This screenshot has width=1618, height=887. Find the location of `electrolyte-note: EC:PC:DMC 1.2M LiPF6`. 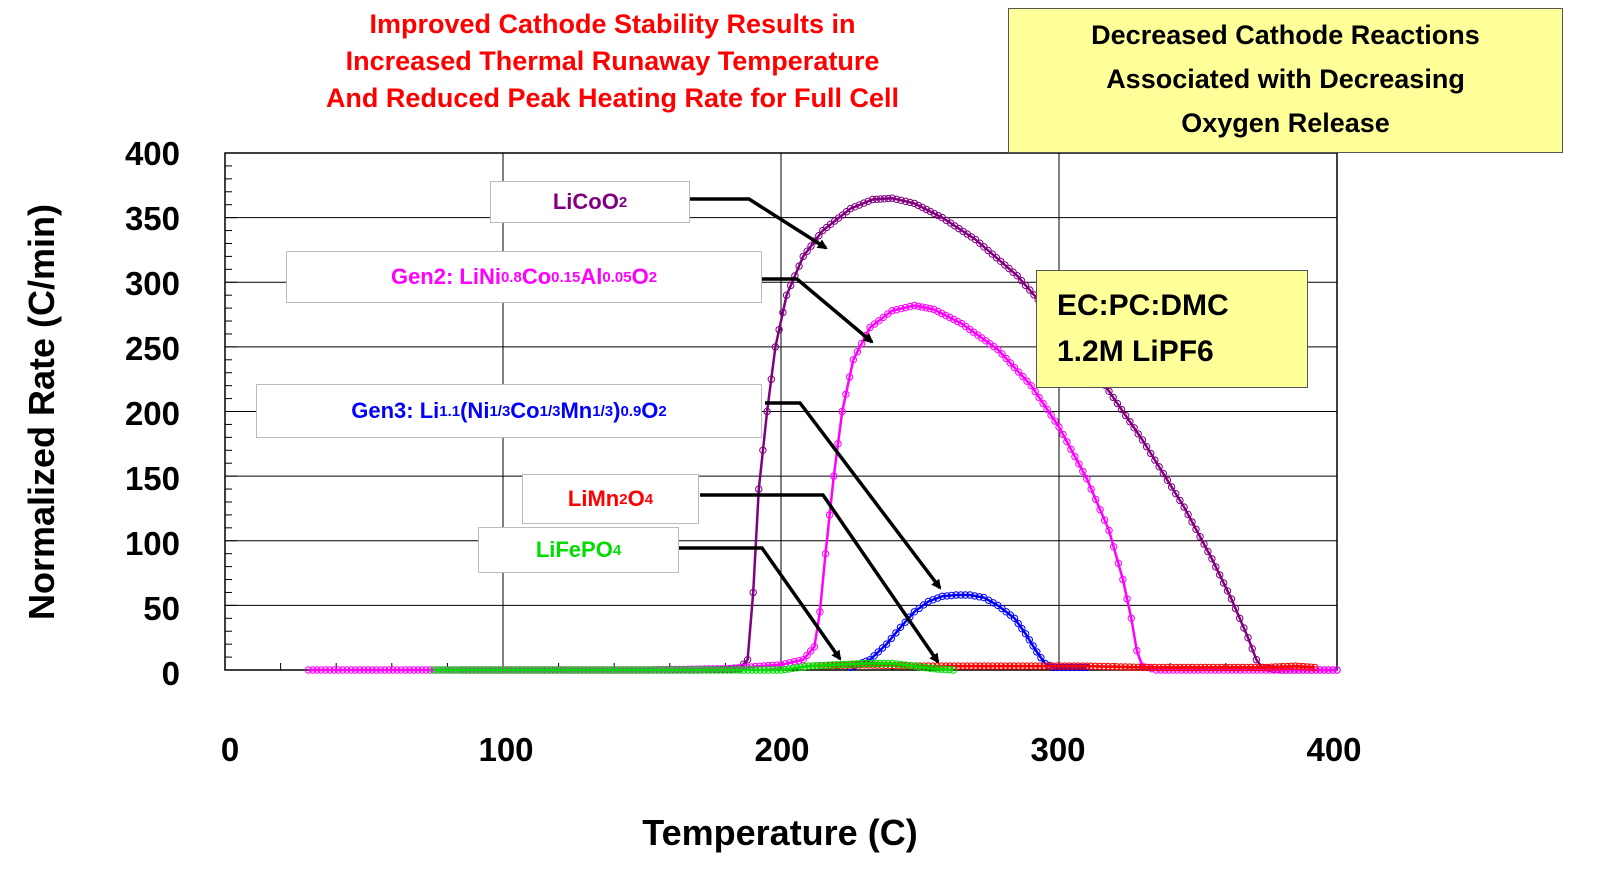

electrolyte-note: EC:PC:DMC 1.2M LiPF6 is located at coordinates (1172, 329).